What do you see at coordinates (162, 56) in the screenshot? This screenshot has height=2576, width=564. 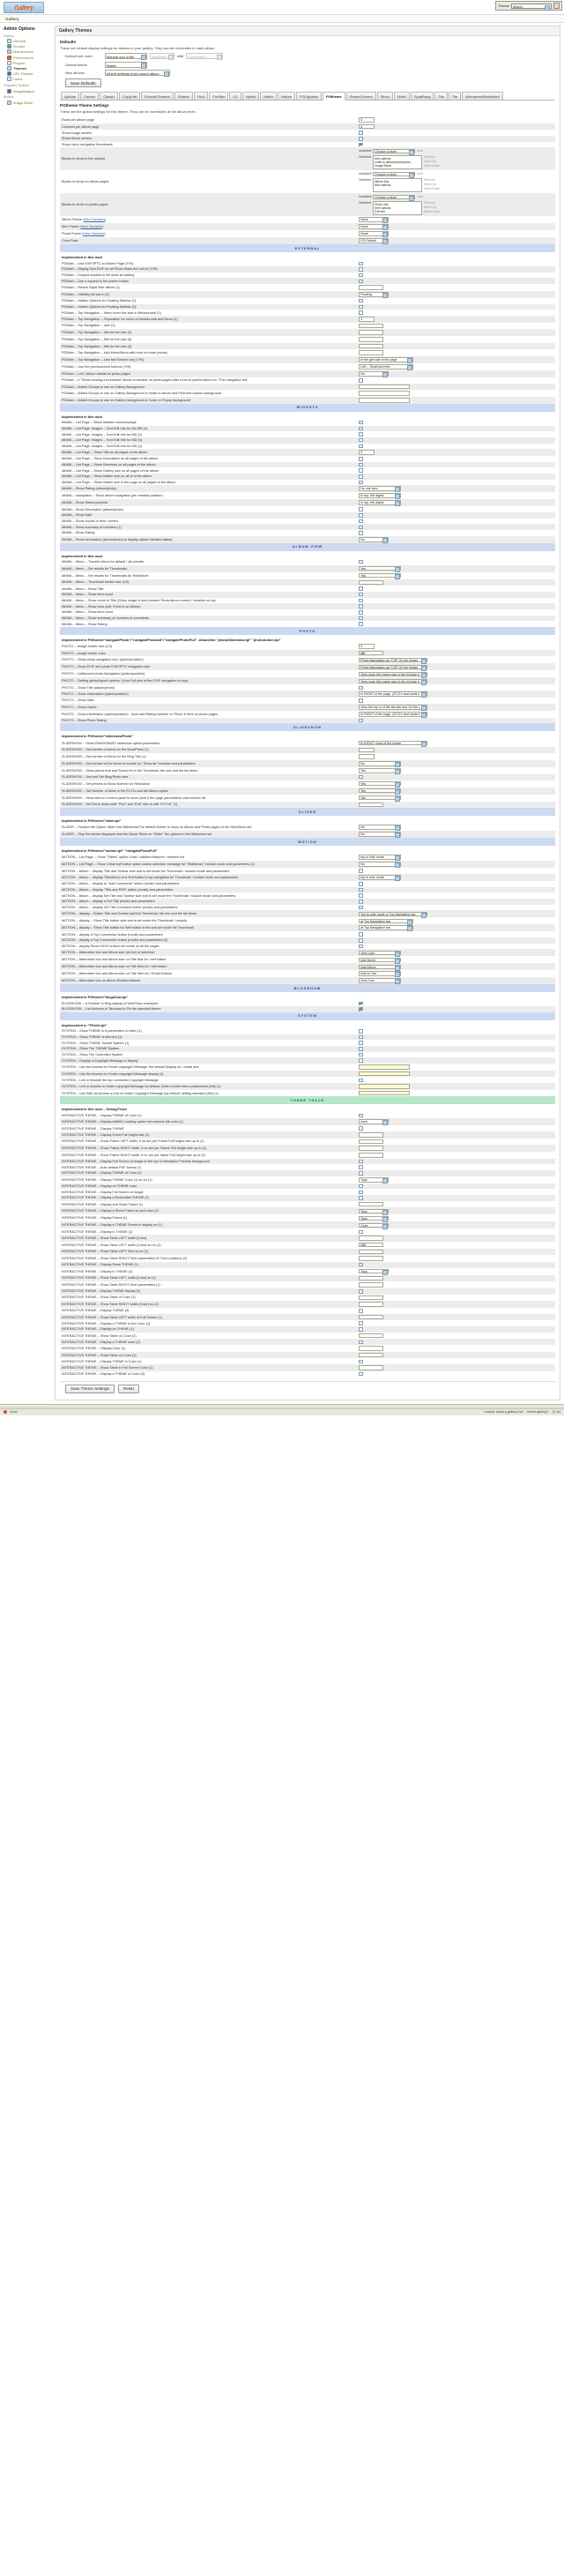 I see `default-sort-direction-select: Ascending` at bounding box center [162, 56].